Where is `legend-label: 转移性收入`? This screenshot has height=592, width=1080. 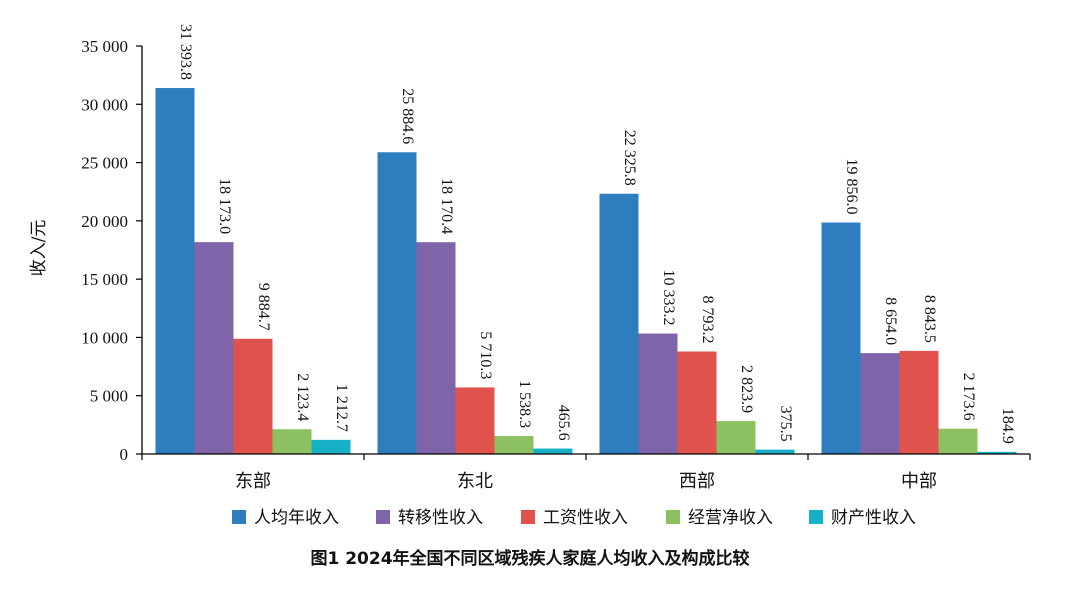 legend-label: 转移性收入 is located at coordinates (440, 518).